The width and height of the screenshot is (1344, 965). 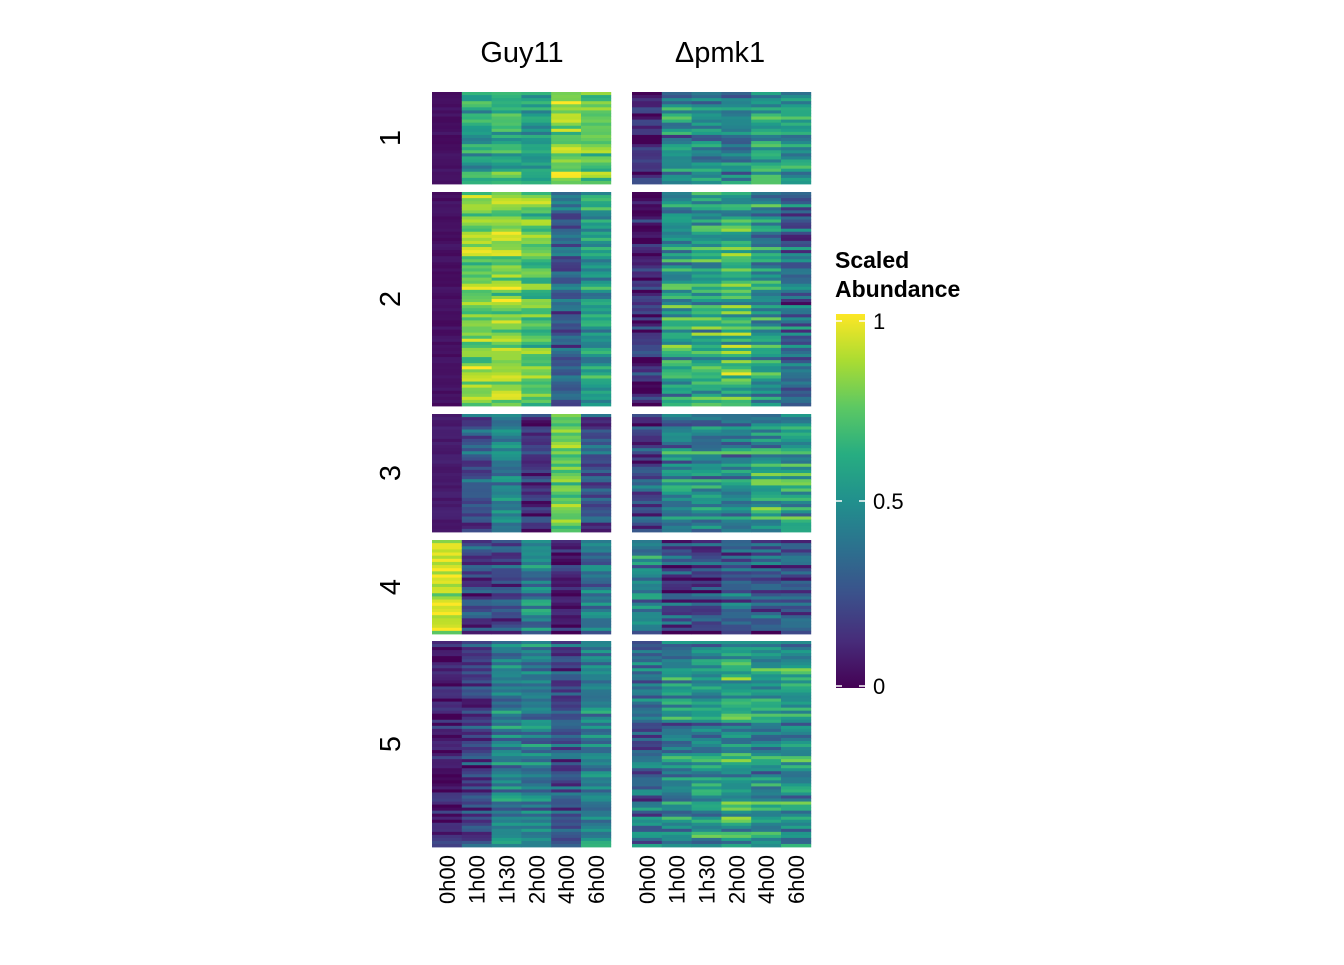 I want to click on cluster-label-4: 4, so click(x=391, y=587).